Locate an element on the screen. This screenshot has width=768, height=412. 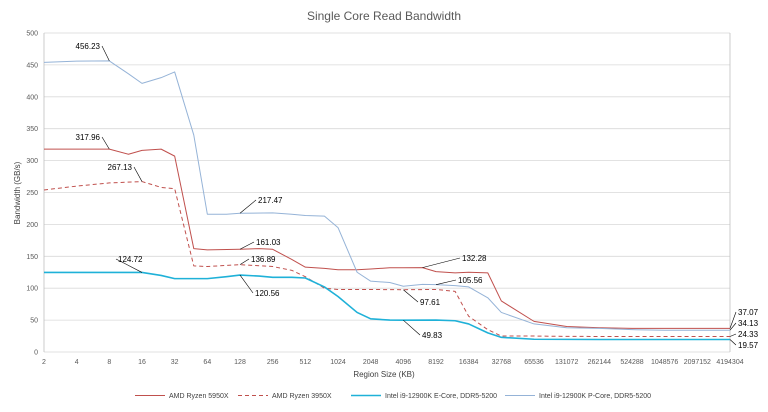
legend-label: Intel i9-12900K P-Core, DDR5-5200 is located at coordinates (595, 396).